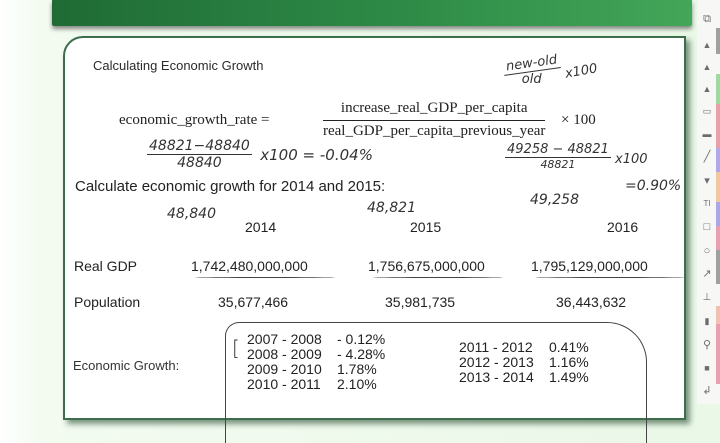 The width and height of the screenshot is (720, 443). Describe the element at coordinates (707, 273) in the screenshot. I see `arrow-tool-icon: ↗` at that location.